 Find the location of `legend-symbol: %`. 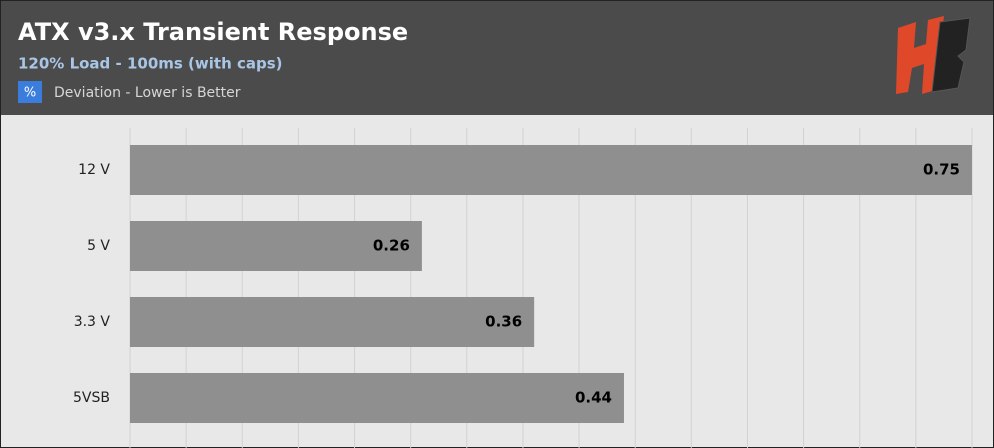

legend-symbol: % is located at coordinates (30, 93).